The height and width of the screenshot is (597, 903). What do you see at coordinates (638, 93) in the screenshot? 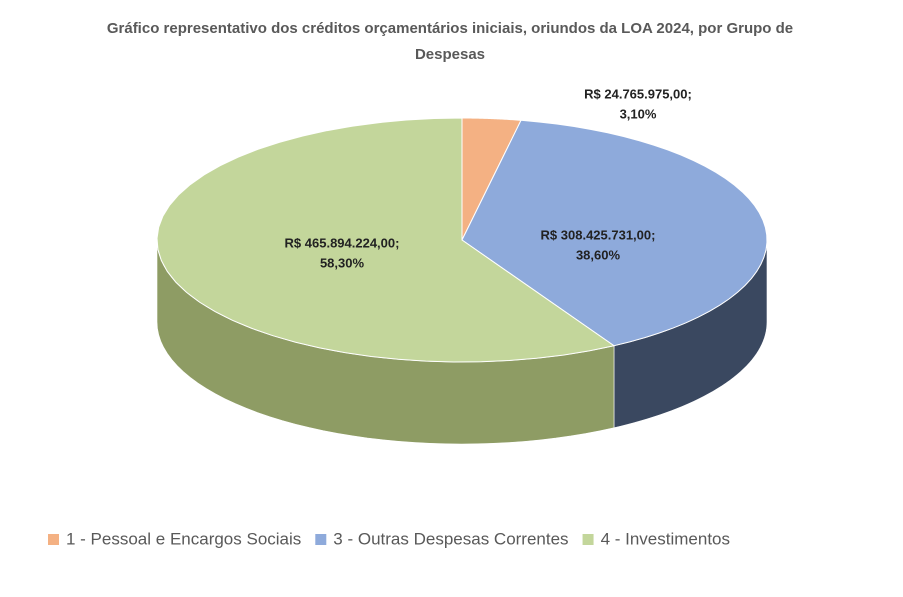
I see `data-label: R$ 24.765.975,00;` at bounding box center [638, 93].